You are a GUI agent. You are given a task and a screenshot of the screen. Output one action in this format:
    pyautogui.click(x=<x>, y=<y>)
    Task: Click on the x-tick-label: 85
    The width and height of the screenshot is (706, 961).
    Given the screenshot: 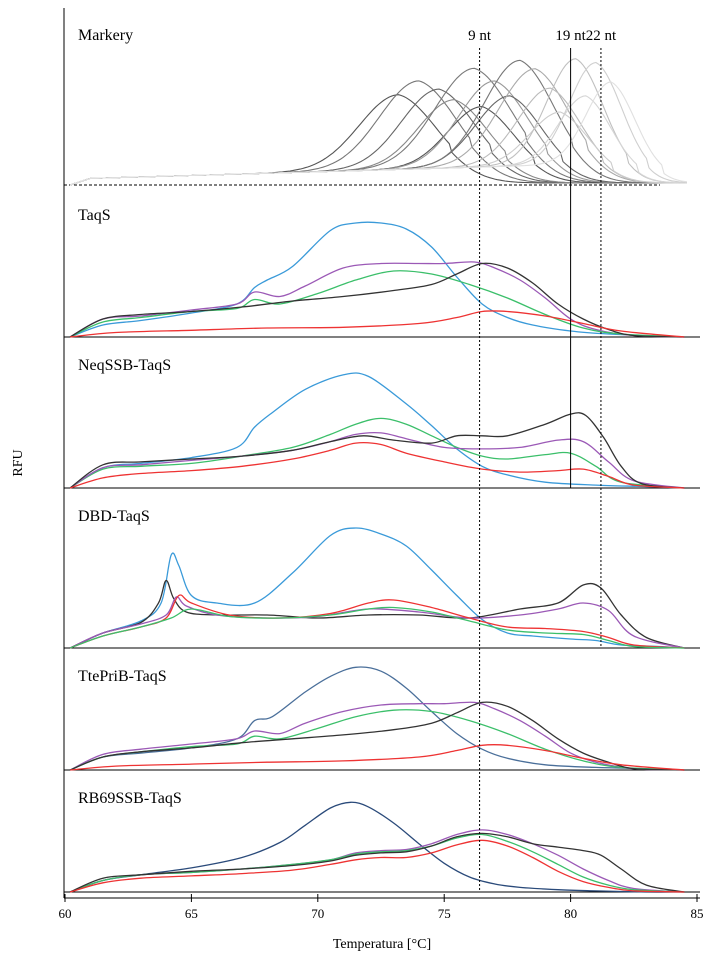 What is the action you would take?
    pyautogui.click(x=697, y=913)
    